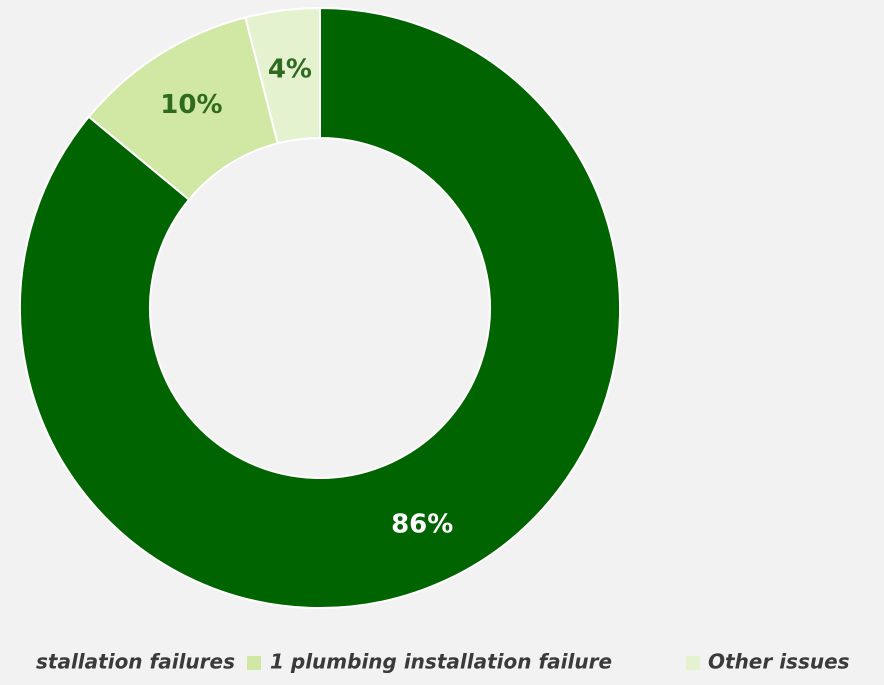 The width and height of the screenshot is (884, 685). What do you see at coordinates (191, 105) in the screenshot?
I see `slice-label: 10%` at bounding box center [191, 105].